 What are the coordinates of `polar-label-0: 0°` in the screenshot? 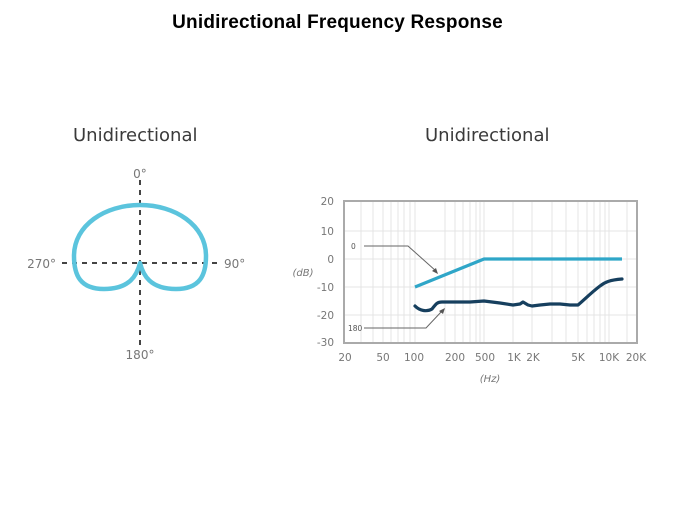 It's located at (140, 174).